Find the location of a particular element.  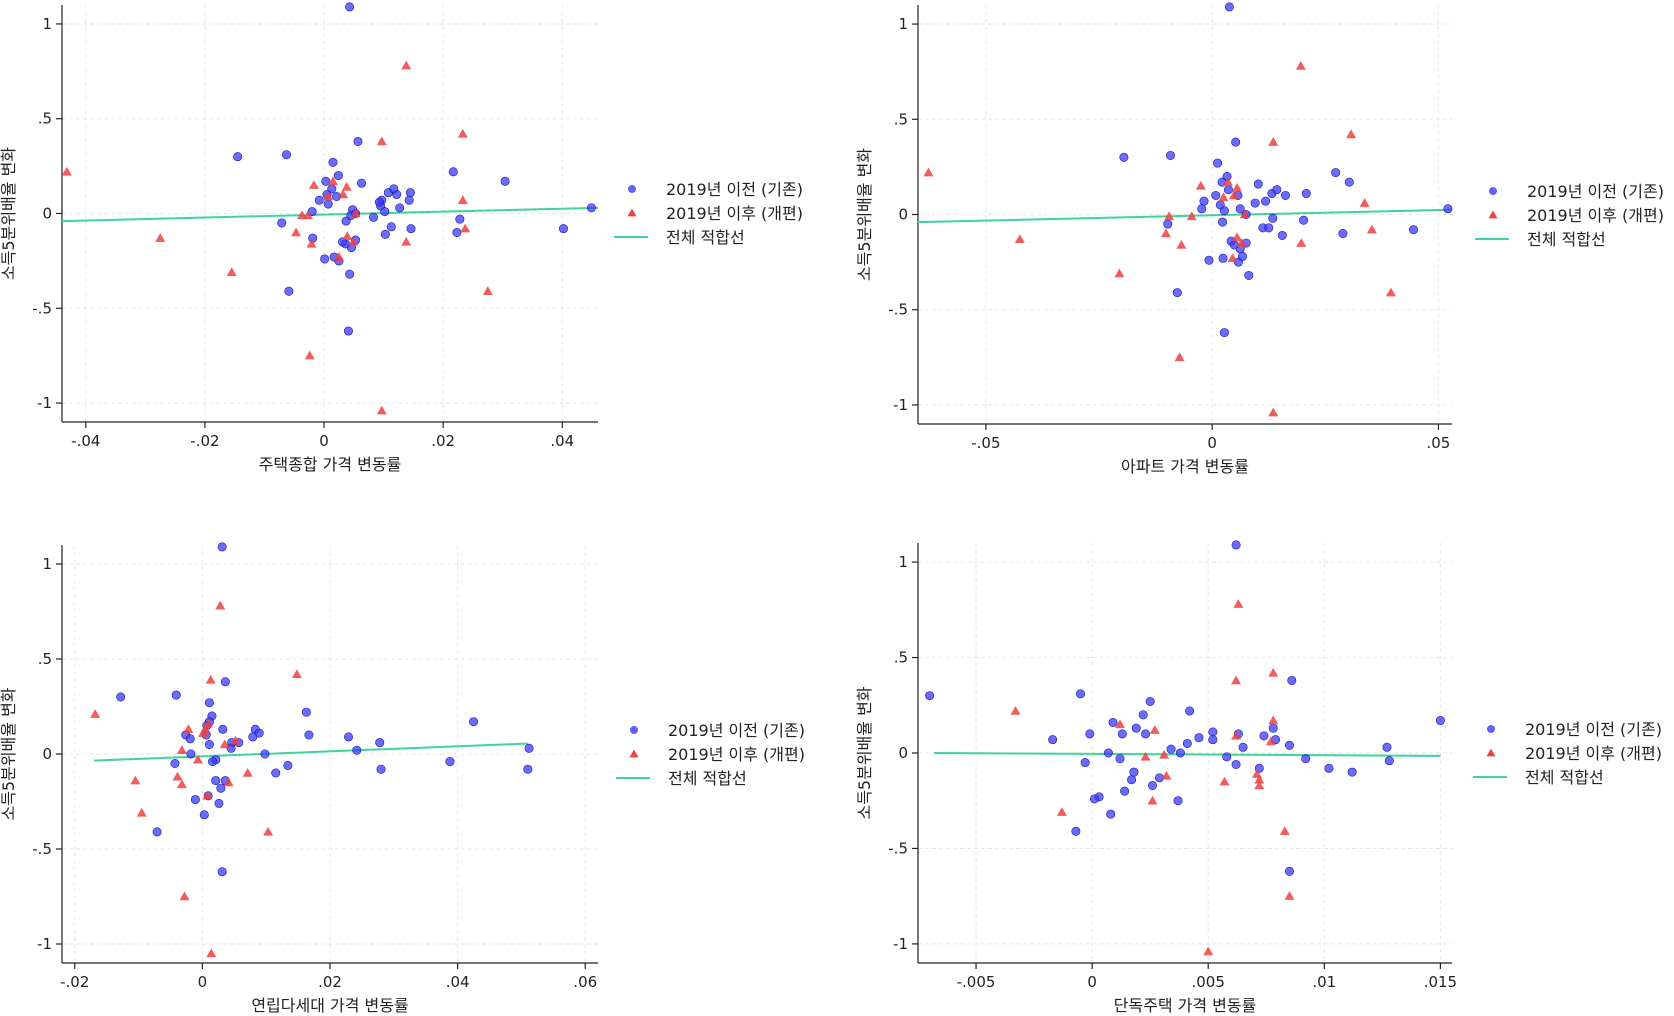

y-tick-label: 0 is located at coordinates (903, 215).